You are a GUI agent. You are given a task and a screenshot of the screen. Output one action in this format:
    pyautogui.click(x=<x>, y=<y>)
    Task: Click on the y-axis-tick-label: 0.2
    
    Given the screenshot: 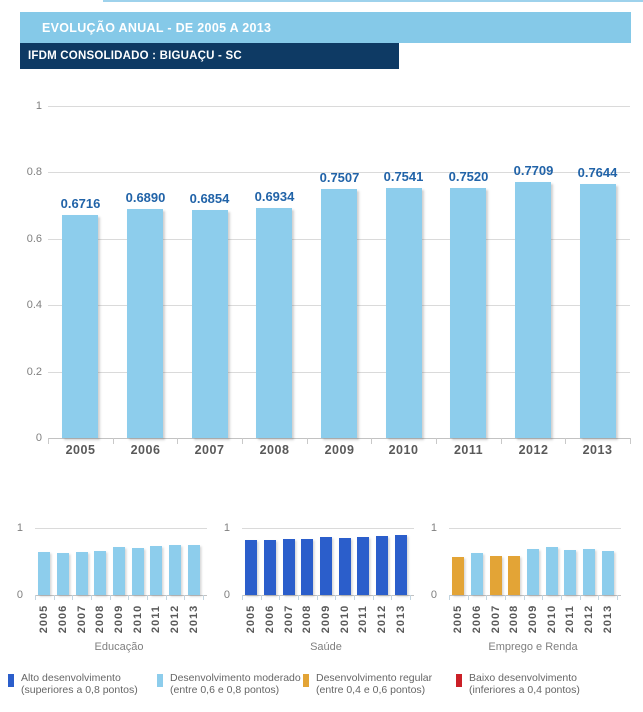 What is the action you would take?
    pyautogui.click(x=34, y=372)
    